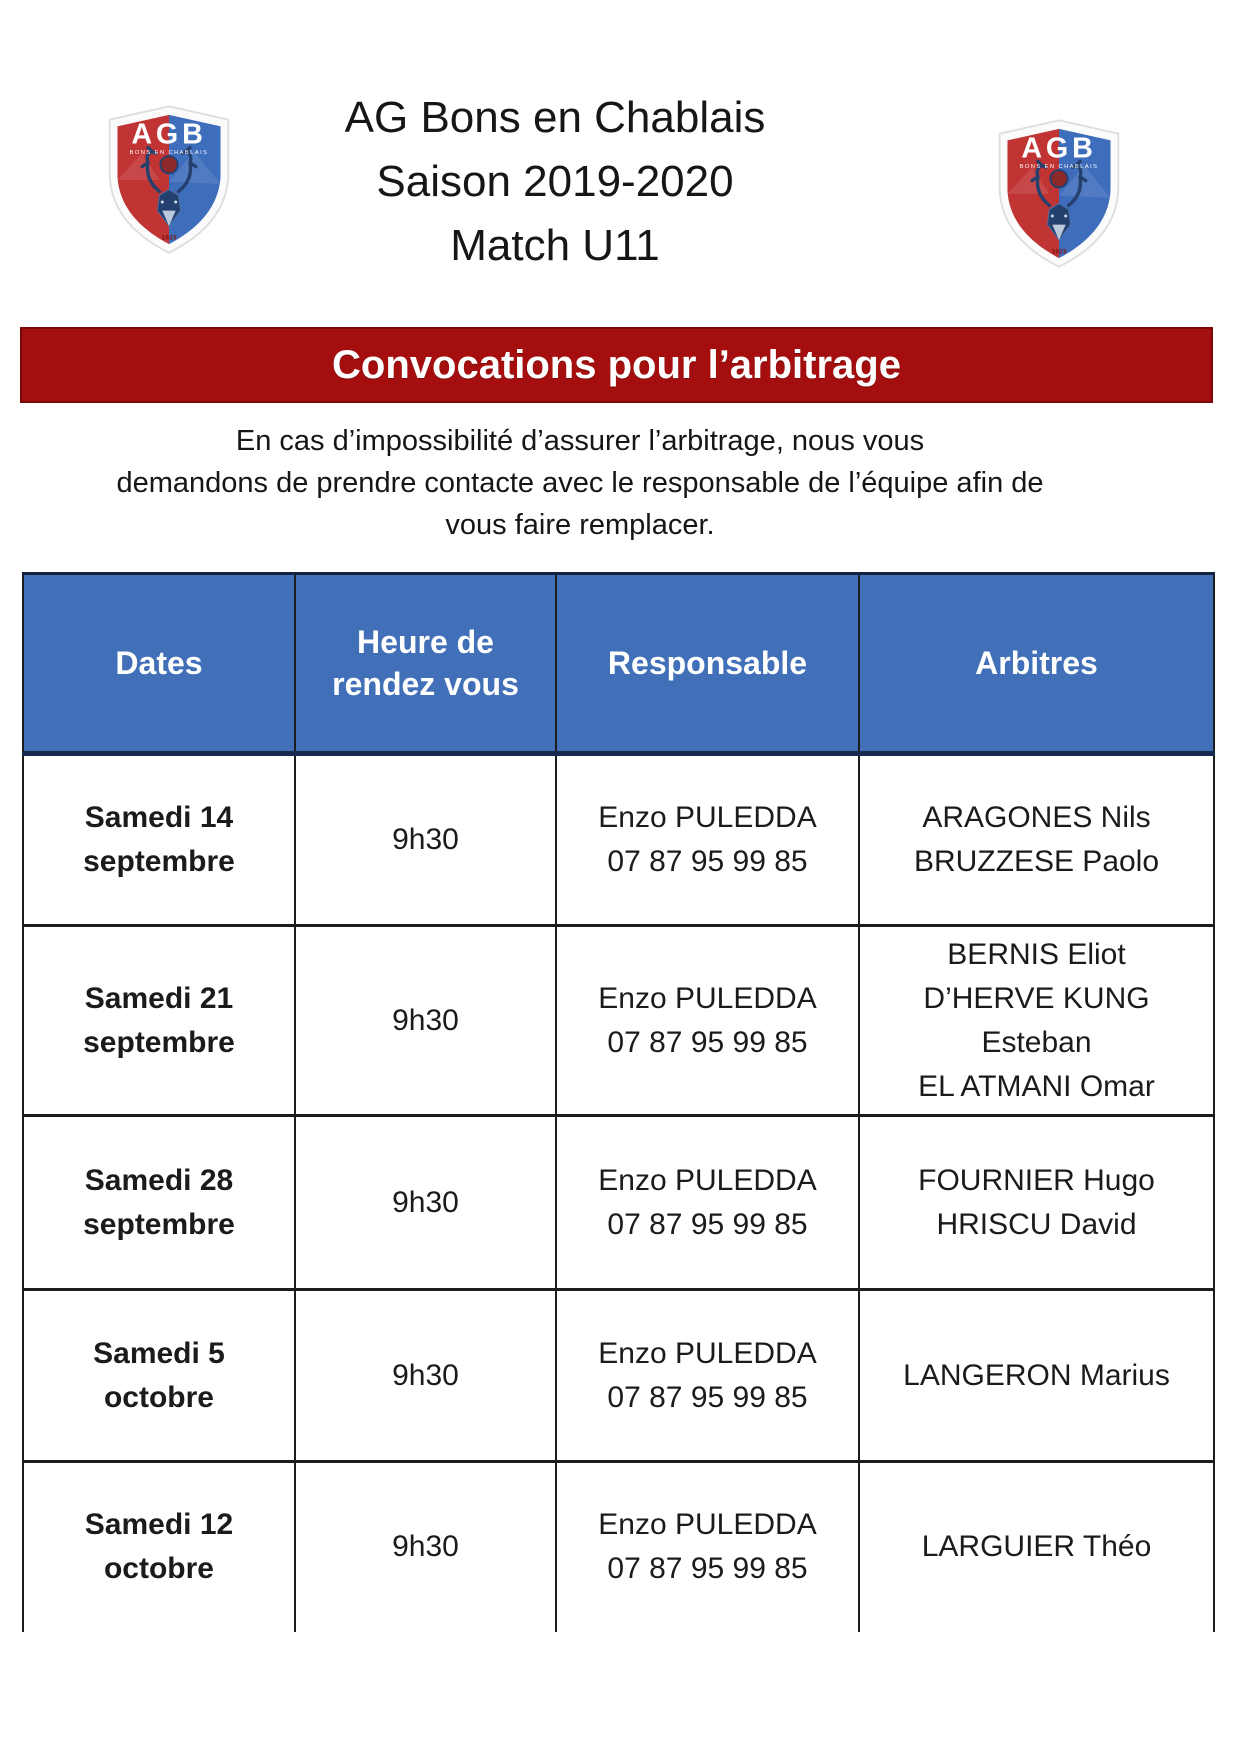 This screenshot has width=1239, height=1754. What do you see at coordinates (159, 839) in the screenshot?
I see `cell-date: Samedi 14 septembre` at bounding box center [159, 839].